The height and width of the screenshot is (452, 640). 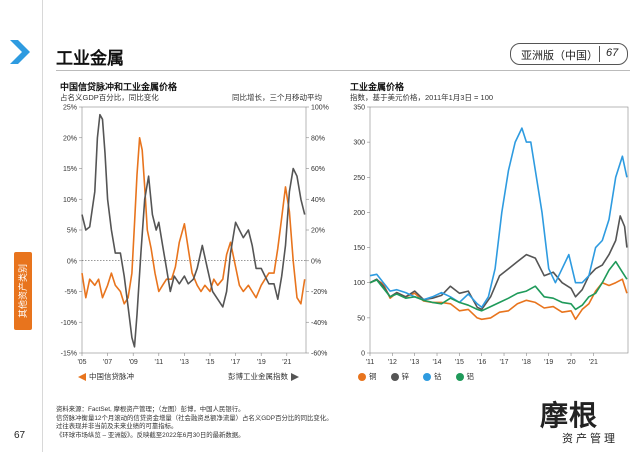 What do you see at coordinates (361, 318) in the screenshot?
I see `y-tick-label: 50` at bounding box center [361, 318].